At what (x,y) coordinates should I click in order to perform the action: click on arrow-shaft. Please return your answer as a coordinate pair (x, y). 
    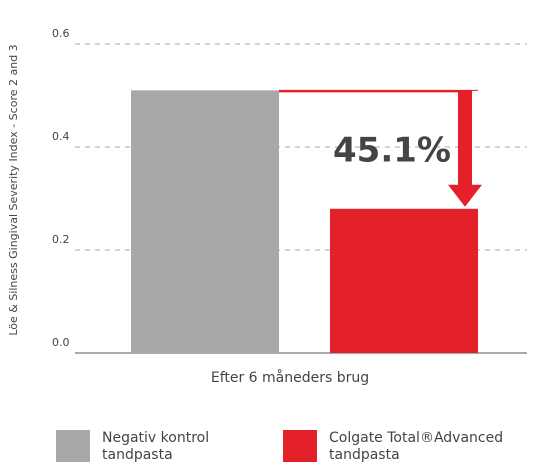
    Looking at the image, I should click on (465, 138).